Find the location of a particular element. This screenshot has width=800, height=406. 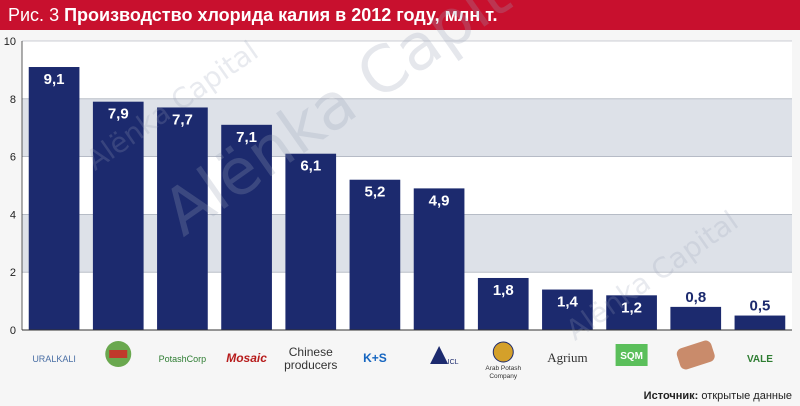

data-label: 1,8 is located at coordinates (503, 290).